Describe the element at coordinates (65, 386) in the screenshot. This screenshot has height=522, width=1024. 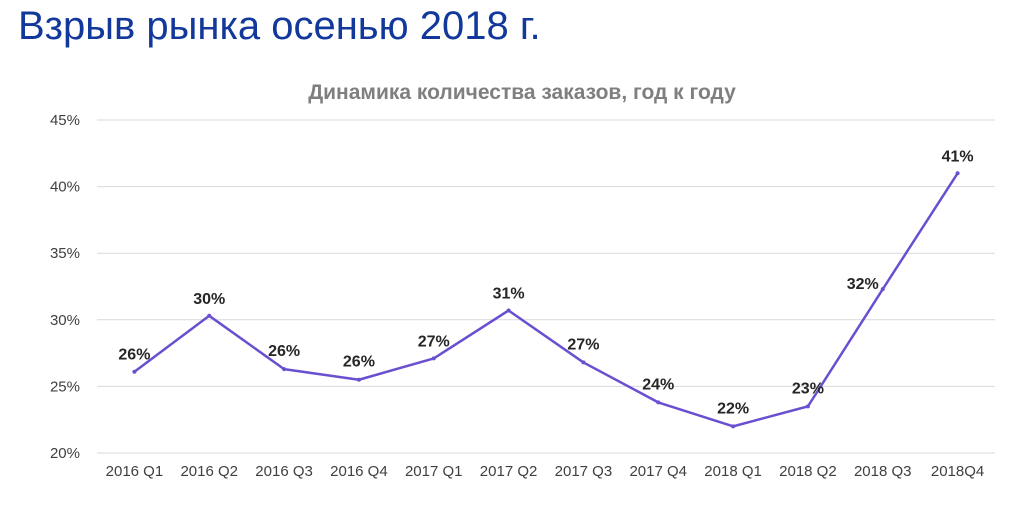
I see `y-tick-label: 25%` at that location.